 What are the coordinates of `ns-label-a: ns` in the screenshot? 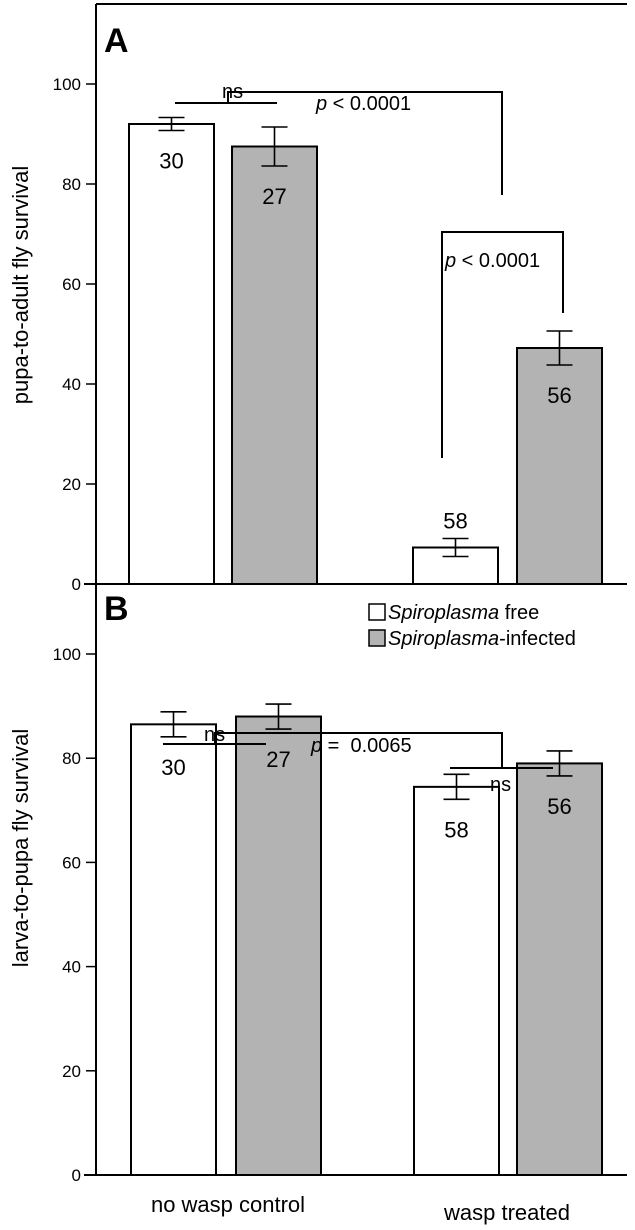 It's located at (232, 92).